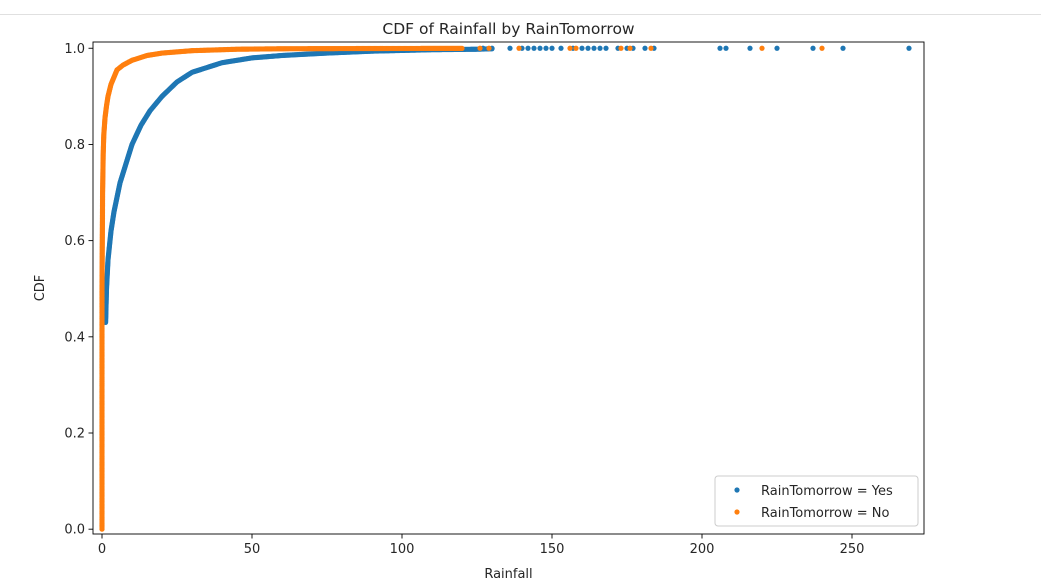 The height and width of the screenshot is (588, 1041). I want to click on x-tick-label: 200, so click(702, 549).